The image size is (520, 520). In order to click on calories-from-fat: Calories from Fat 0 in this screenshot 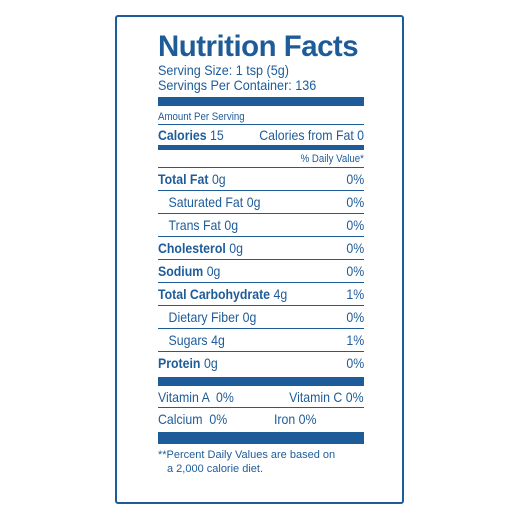, I will do `click(311, 135)`.